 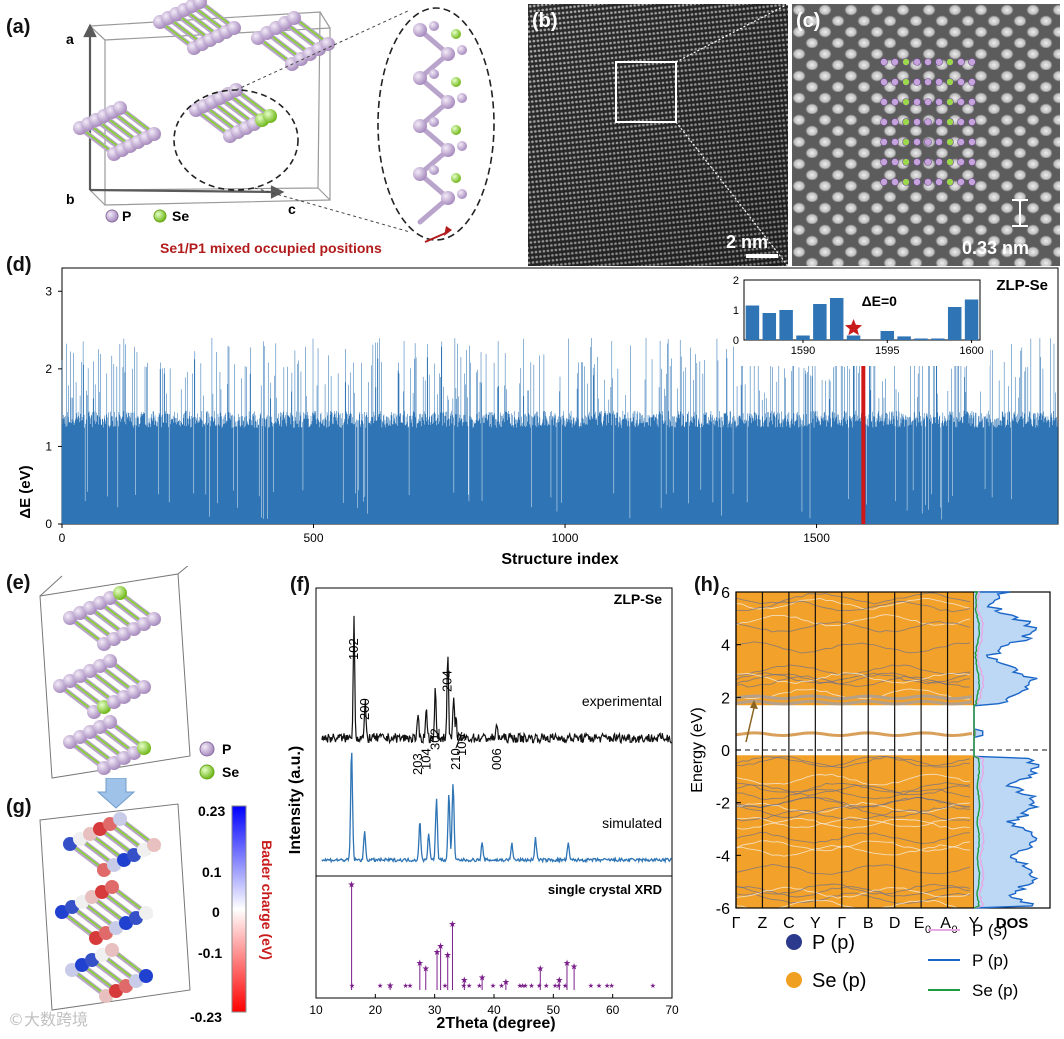 What do you see at coordinates (440, 123) in the screenshot?
I see `zoomed-chain` at bounding box center [440, 123].